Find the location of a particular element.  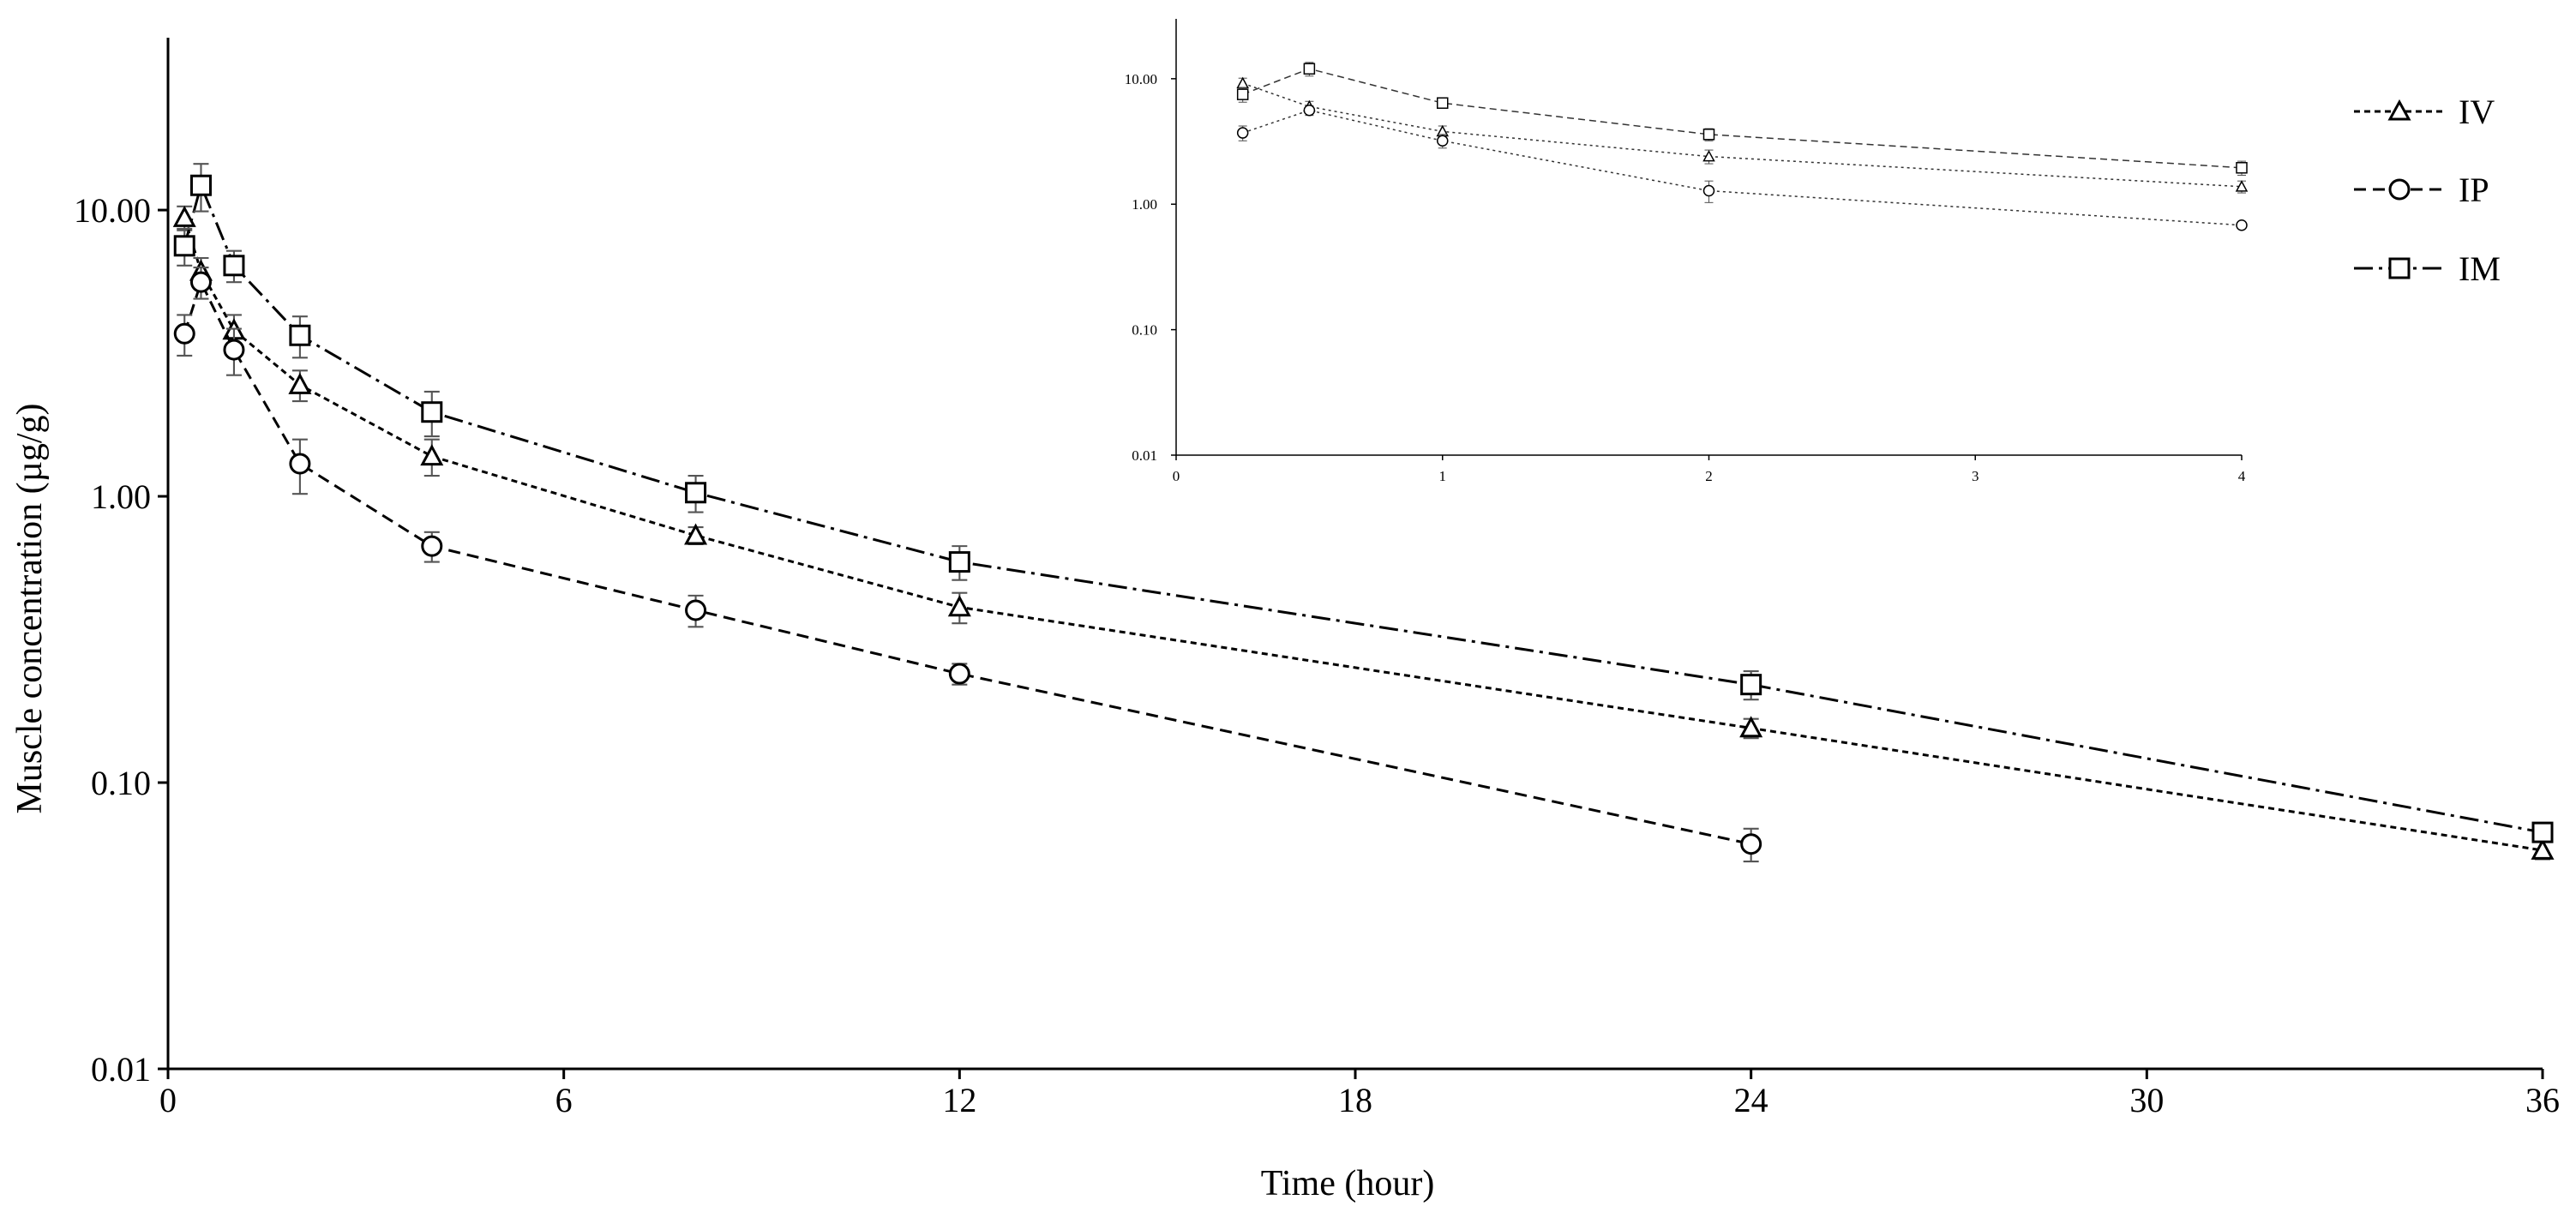

legend-item-ip: IP is located at coordinates (2421, 190).